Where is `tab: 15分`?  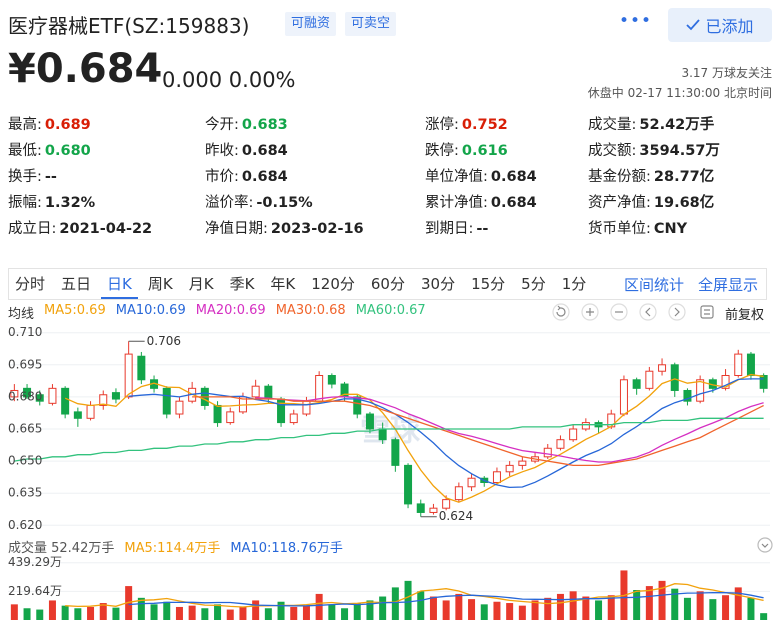 tab: 15分 is located at coordinates (488, 284).